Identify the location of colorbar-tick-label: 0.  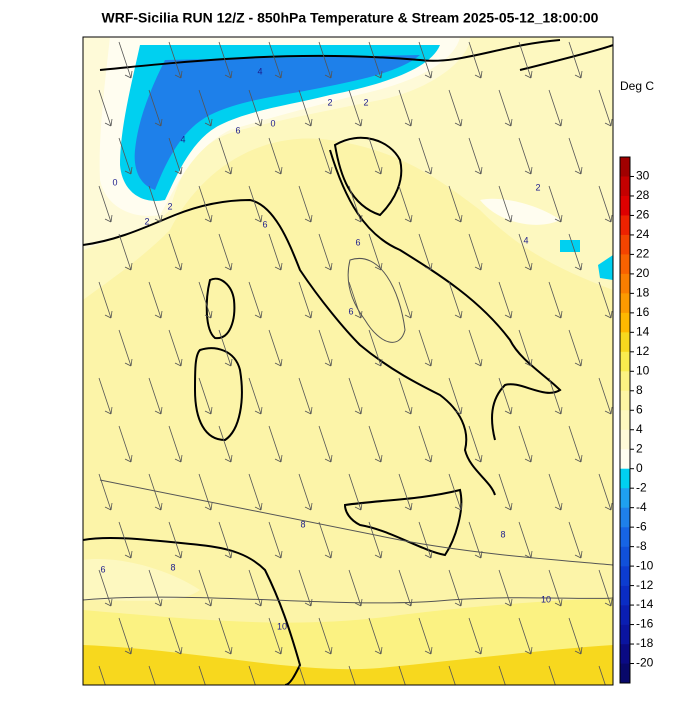
(639, 468).